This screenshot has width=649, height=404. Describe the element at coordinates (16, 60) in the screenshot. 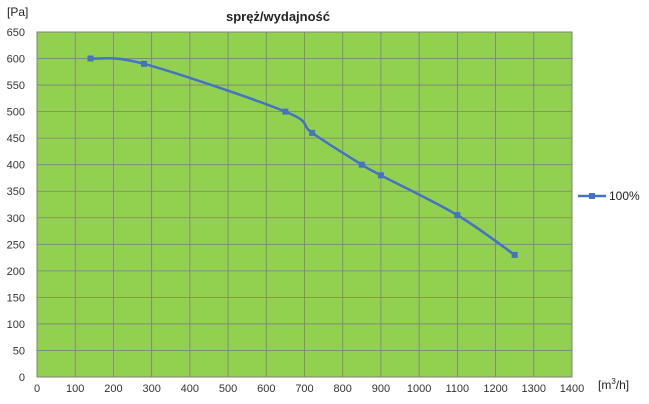

I see `y-tick-label: 600` at that location.